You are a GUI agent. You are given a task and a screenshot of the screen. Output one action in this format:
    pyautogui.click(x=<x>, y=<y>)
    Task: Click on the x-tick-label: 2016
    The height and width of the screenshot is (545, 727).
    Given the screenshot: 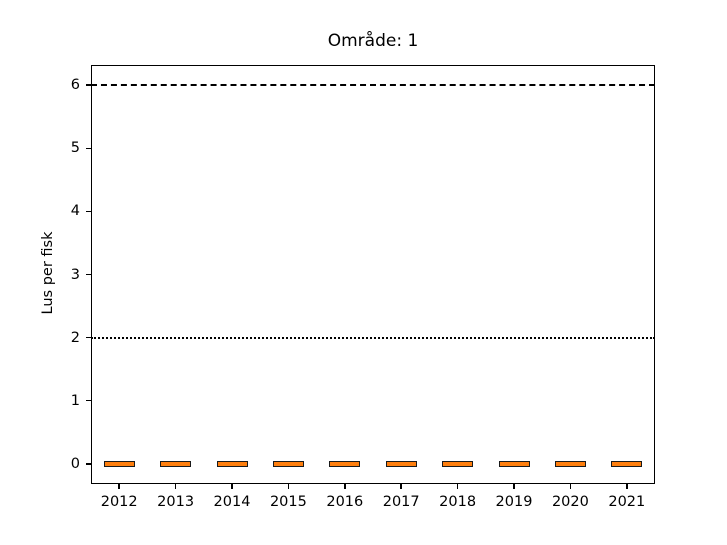 What is the action you would take?
    pyautogui.click(x=345, y=502)
    